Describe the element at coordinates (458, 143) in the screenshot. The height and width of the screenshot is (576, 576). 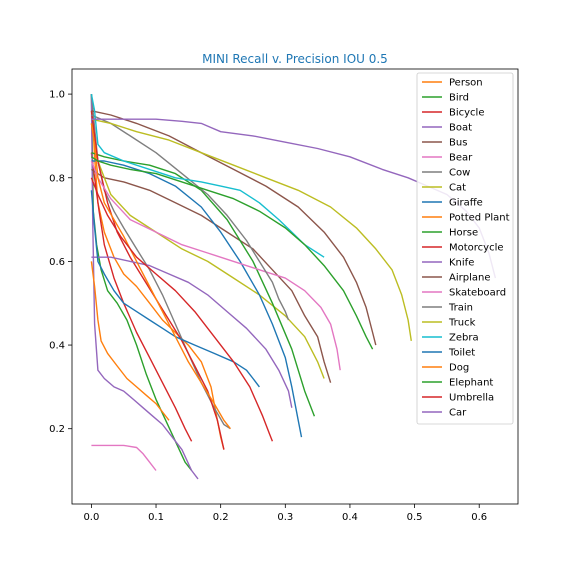
I see `legend-entry-bus: Bus` at that location.